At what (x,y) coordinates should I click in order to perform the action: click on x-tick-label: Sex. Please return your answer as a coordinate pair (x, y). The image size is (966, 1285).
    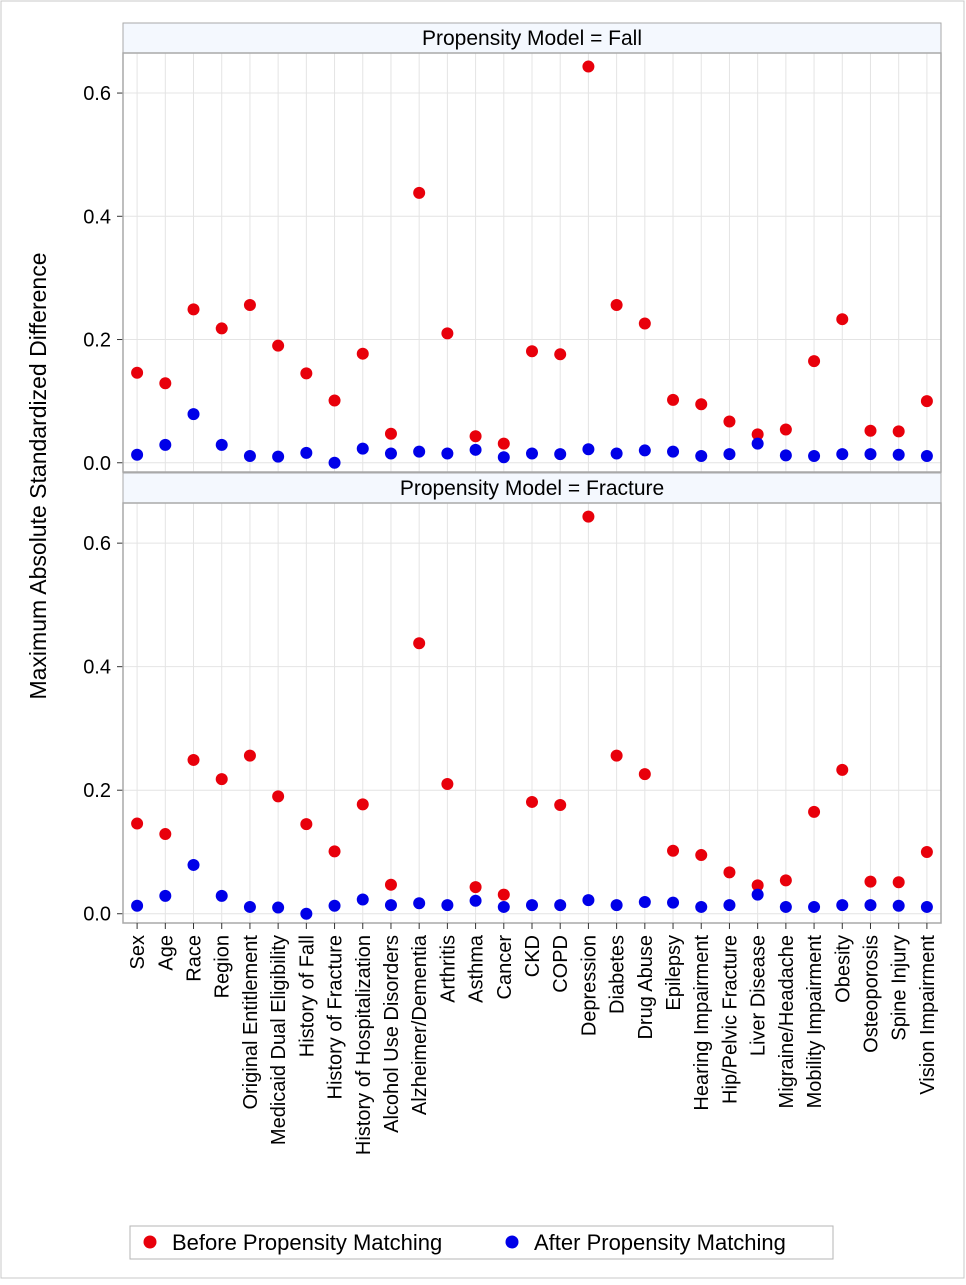
    Looking at the image, I should click on (138, 952).